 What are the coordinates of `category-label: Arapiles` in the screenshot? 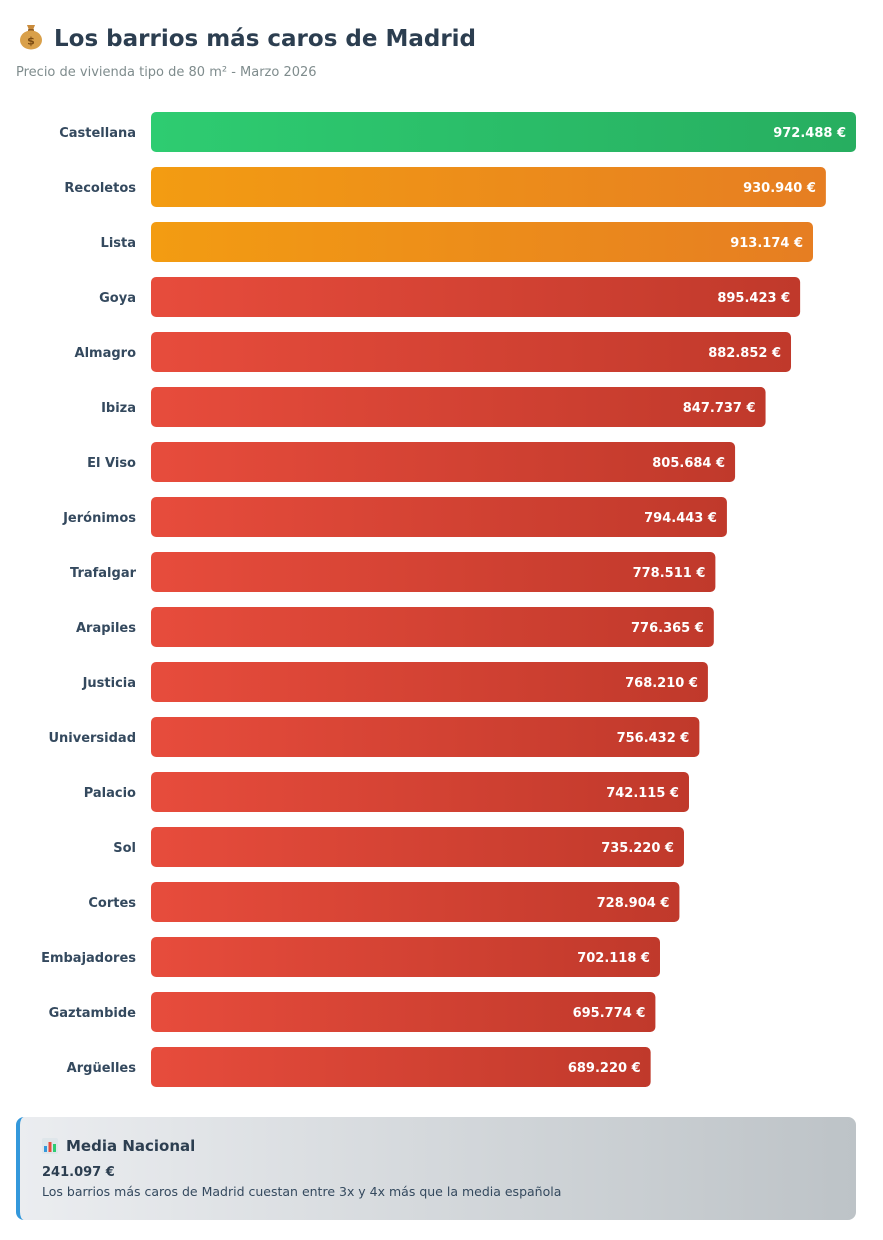 It's located at (106, 628).